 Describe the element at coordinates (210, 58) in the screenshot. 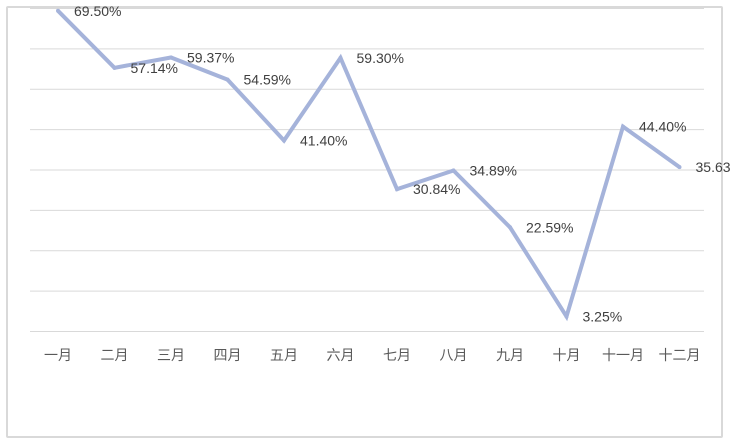

I see `data-label: 59.37%` at that location.